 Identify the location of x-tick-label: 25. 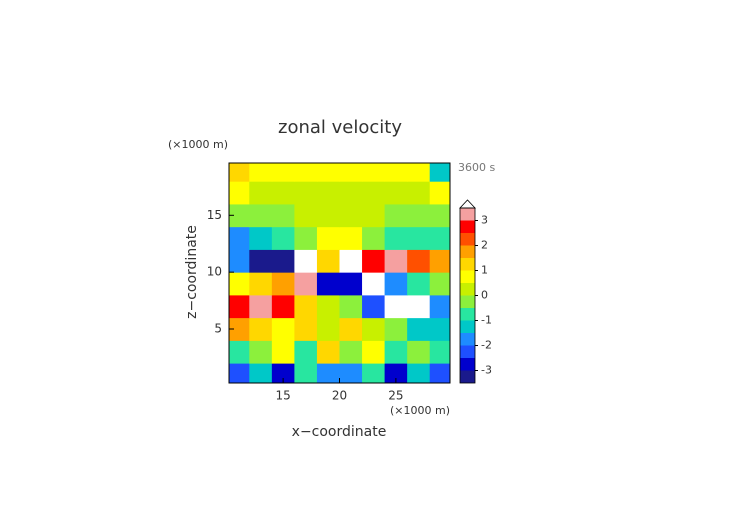
(395, 396).